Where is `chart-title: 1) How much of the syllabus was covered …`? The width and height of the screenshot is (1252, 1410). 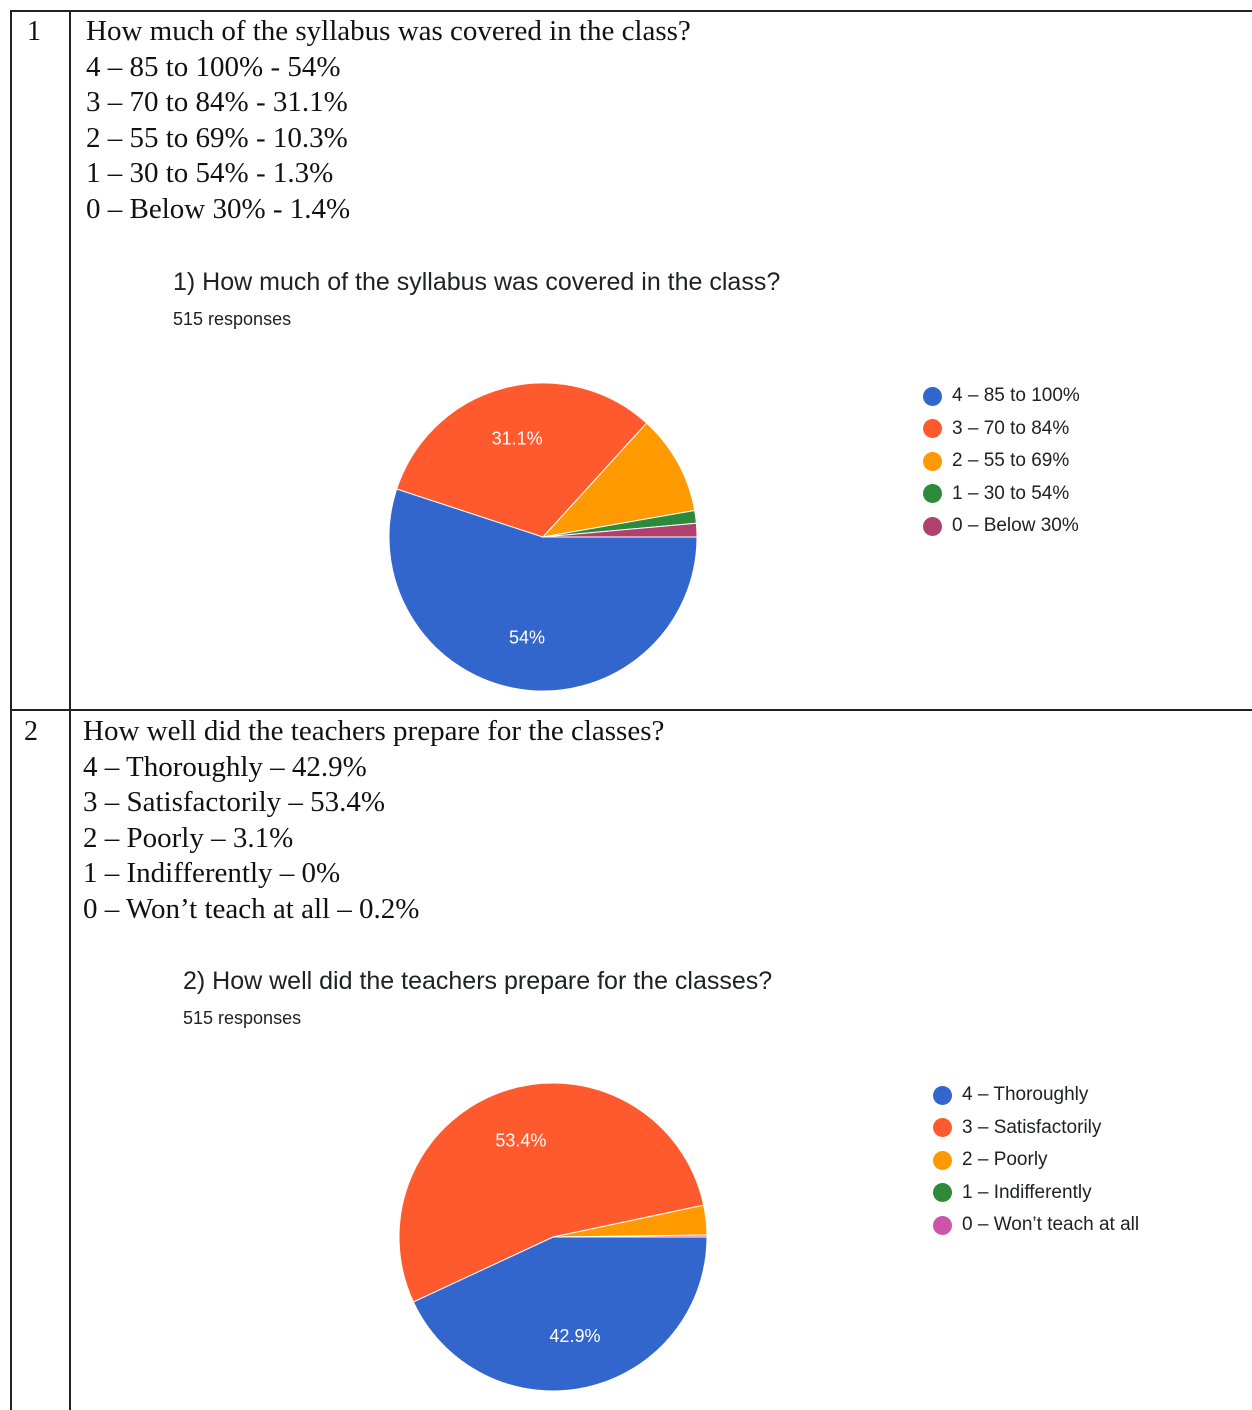
chart-title: 1) How much of the syllabus was covered … is located at coordinates (477, 282).